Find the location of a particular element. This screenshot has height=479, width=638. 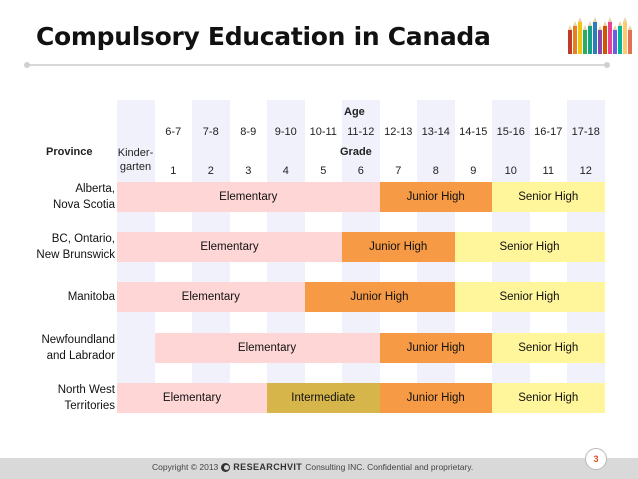

province-label-line: Nova Scotia is located at coordinates (83, 205).